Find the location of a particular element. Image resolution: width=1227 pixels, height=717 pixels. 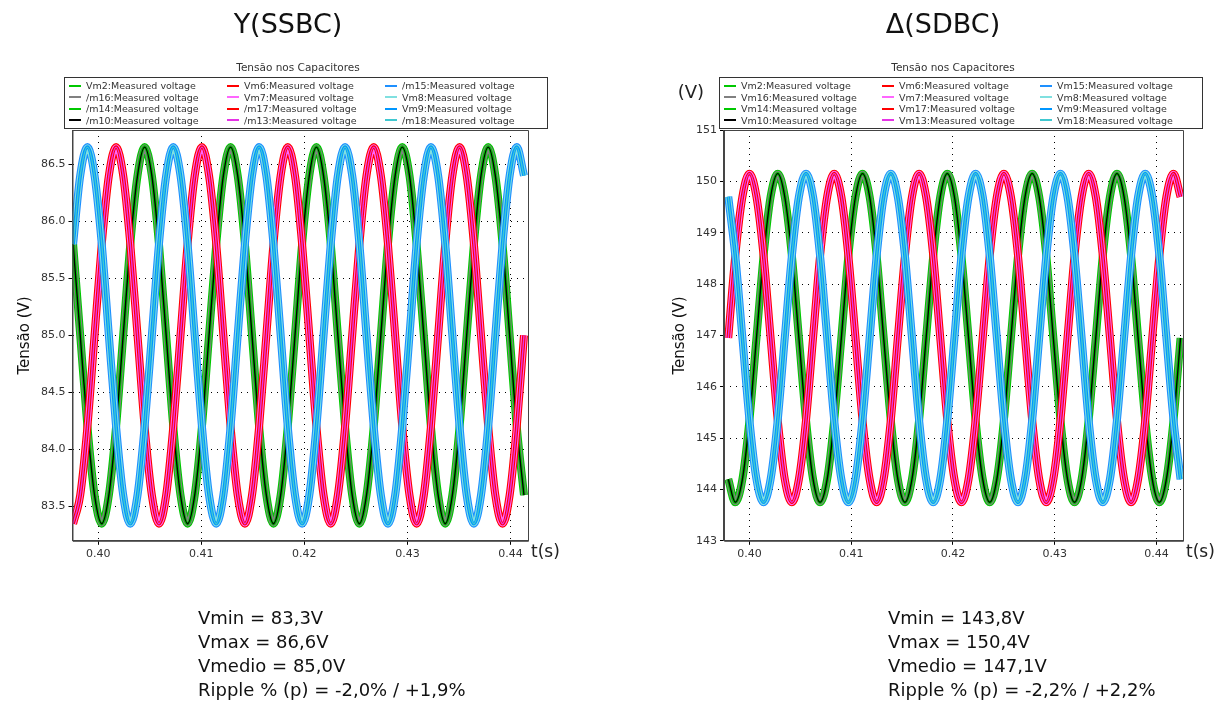

text: Vmedio = 85,0V is located at coordinates (272, 666).